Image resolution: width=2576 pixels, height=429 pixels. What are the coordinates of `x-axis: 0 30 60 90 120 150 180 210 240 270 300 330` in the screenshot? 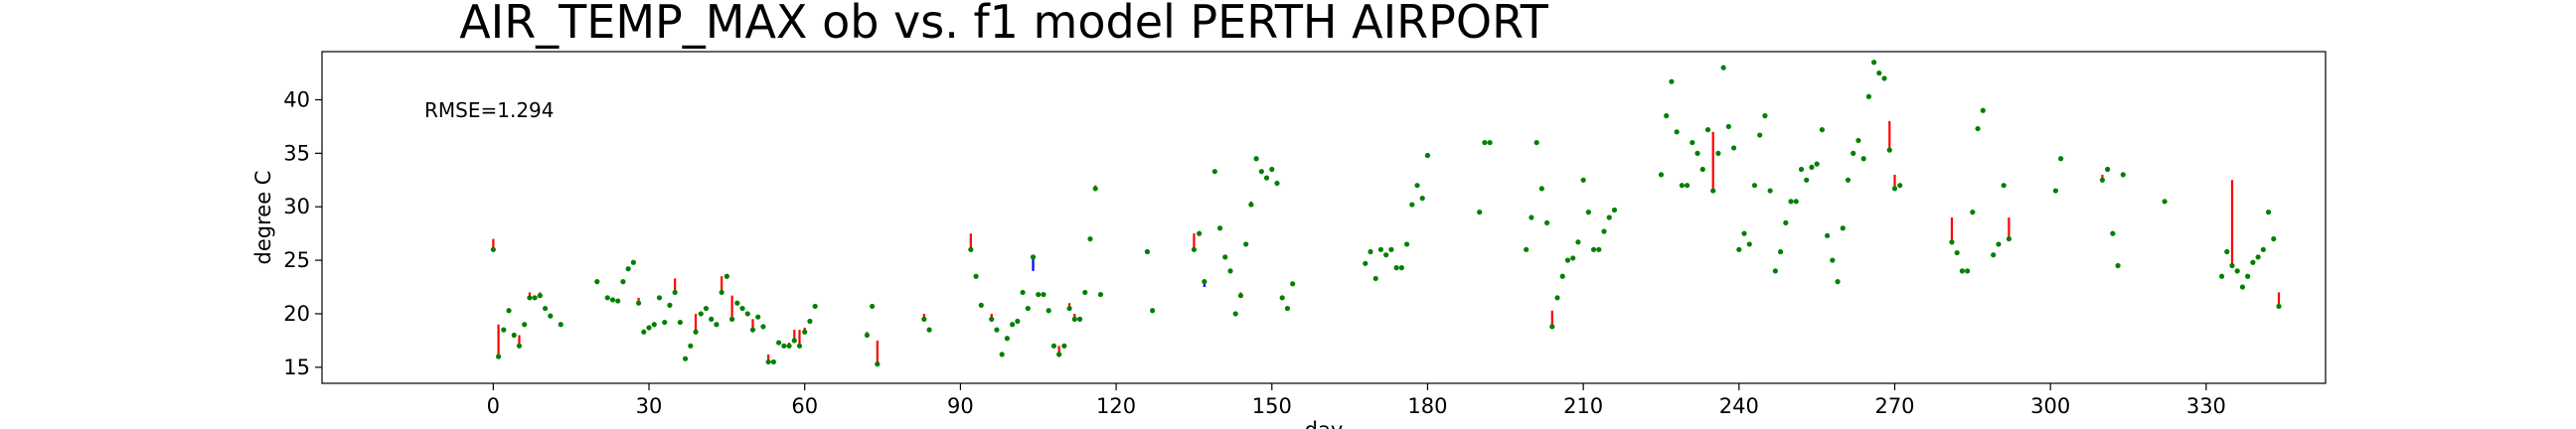 It's located at (1356, 401).